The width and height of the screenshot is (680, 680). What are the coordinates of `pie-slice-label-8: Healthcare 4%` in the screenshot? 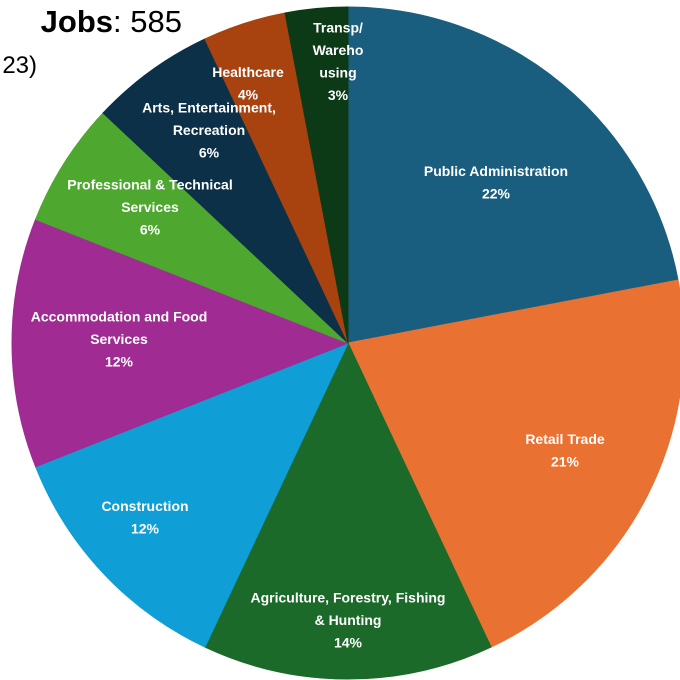 It's located at (248, 83).